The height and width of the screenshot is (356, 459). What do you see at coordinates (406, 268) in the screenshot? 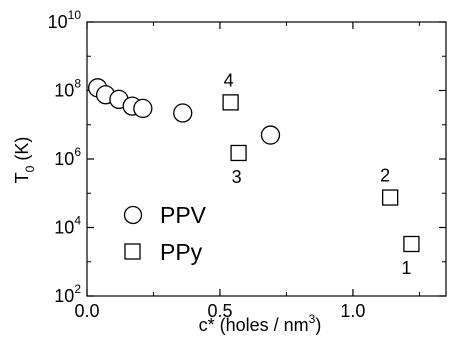
I see `point-label: 1` at bounding box center [406, 268].